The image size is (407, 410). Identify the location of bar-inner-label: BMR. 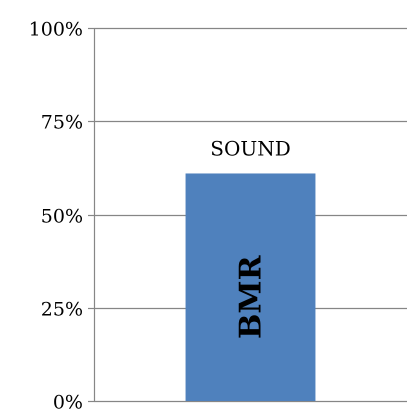
(251, 296).